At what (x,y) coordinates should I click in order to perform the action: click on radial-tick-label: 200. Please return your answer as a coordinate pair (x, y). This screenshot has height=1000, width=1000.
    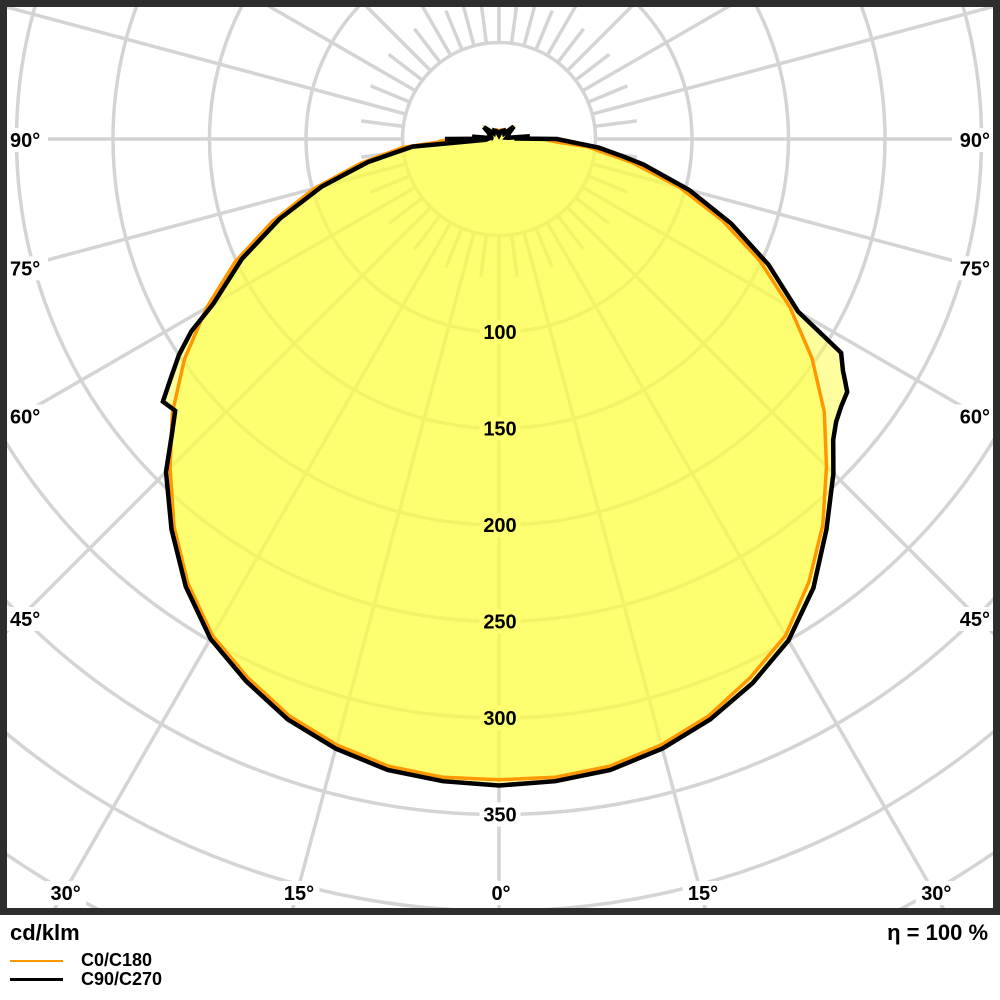
    Looking at the image, I should click on (499, 526).